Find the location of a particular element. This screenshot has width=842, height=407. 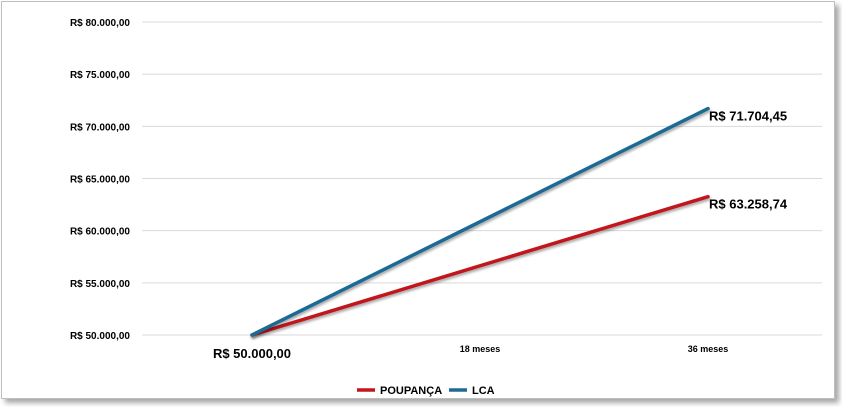

data-labels: R$ 71.704,45 R$ 63.258,74 is located at coordinates (748, 160).